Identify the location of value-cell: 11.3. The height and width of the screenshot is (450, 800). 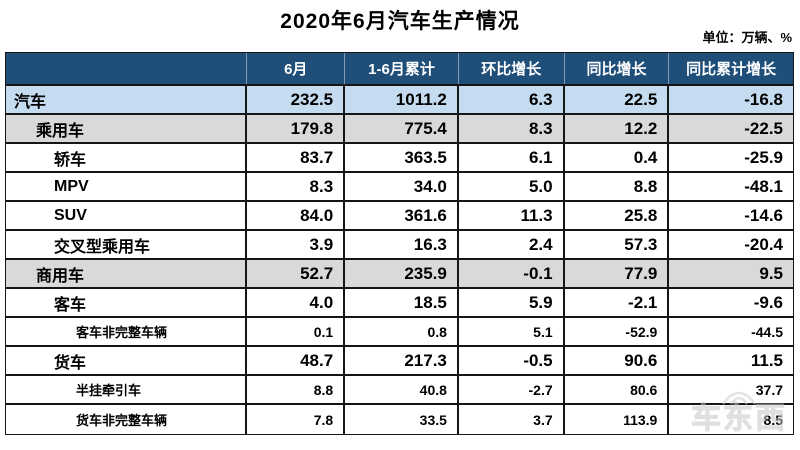
(512, 215).